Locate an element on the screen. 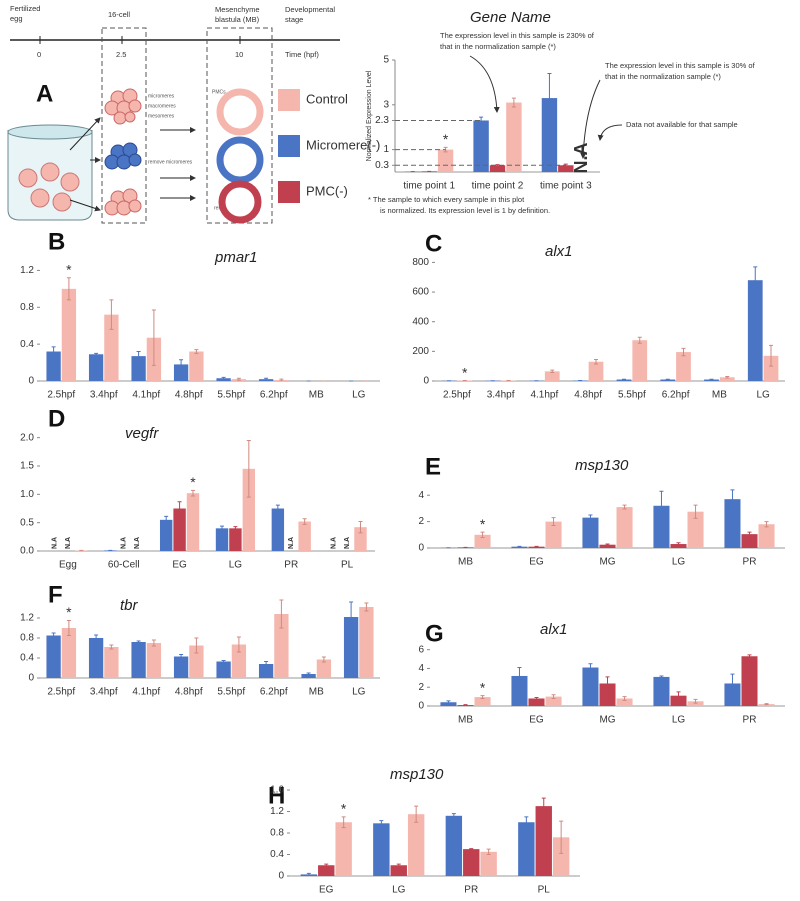 This screenshot has height=901, width=800. y-tick-label: 6 is located at coordinates (421, 649).